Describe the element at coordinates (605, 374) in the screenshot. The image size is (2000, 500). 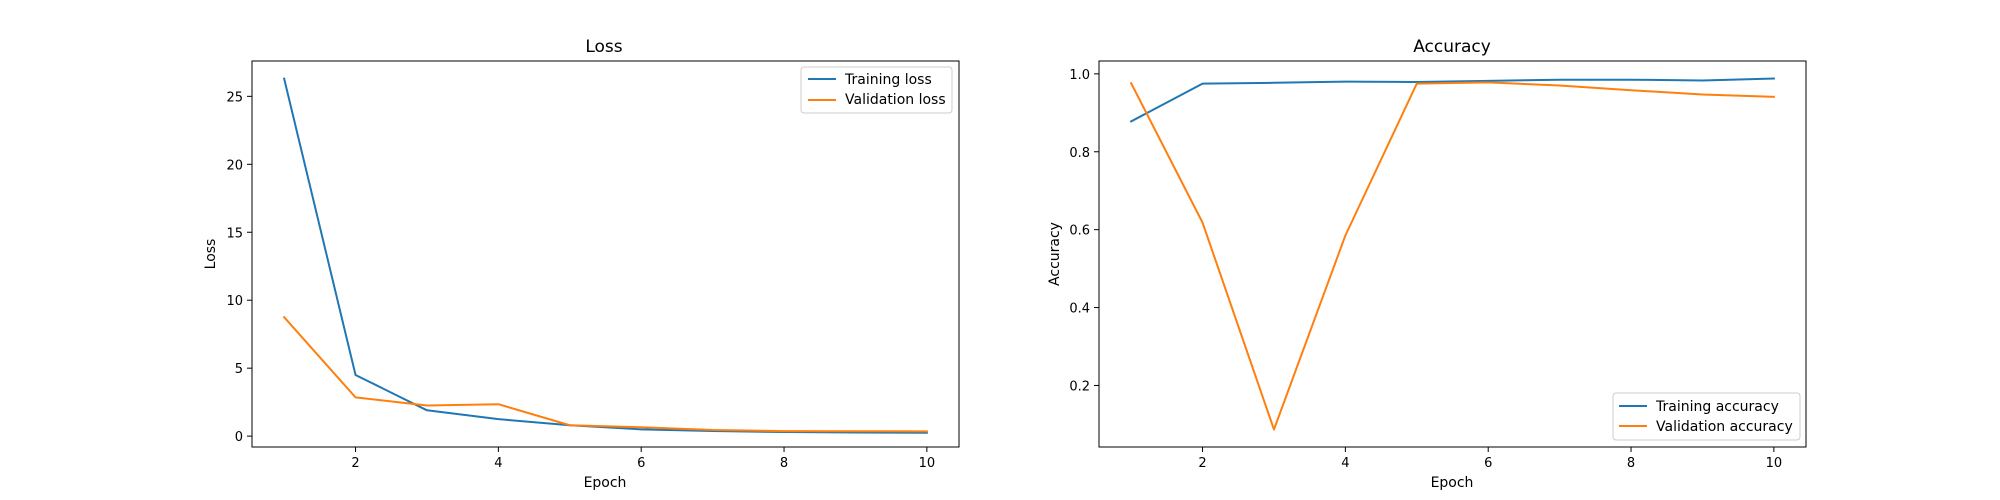
I see `loss-series-line-validation` at that location.